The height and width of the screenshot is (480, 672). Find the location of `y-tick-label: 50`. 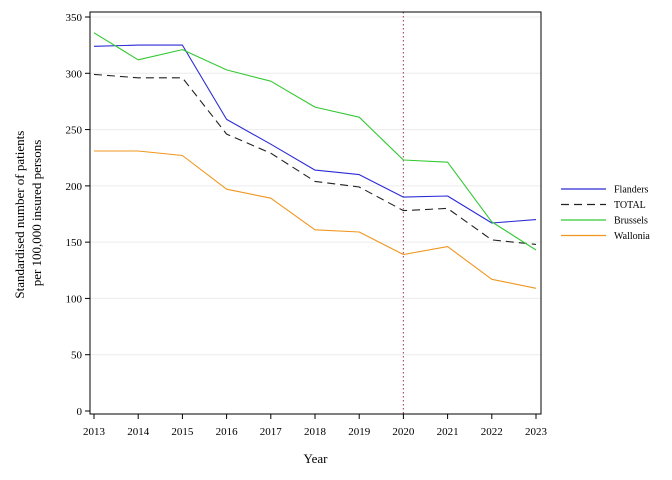

y-tick-label: 50 is located at coordinates (77, 356).